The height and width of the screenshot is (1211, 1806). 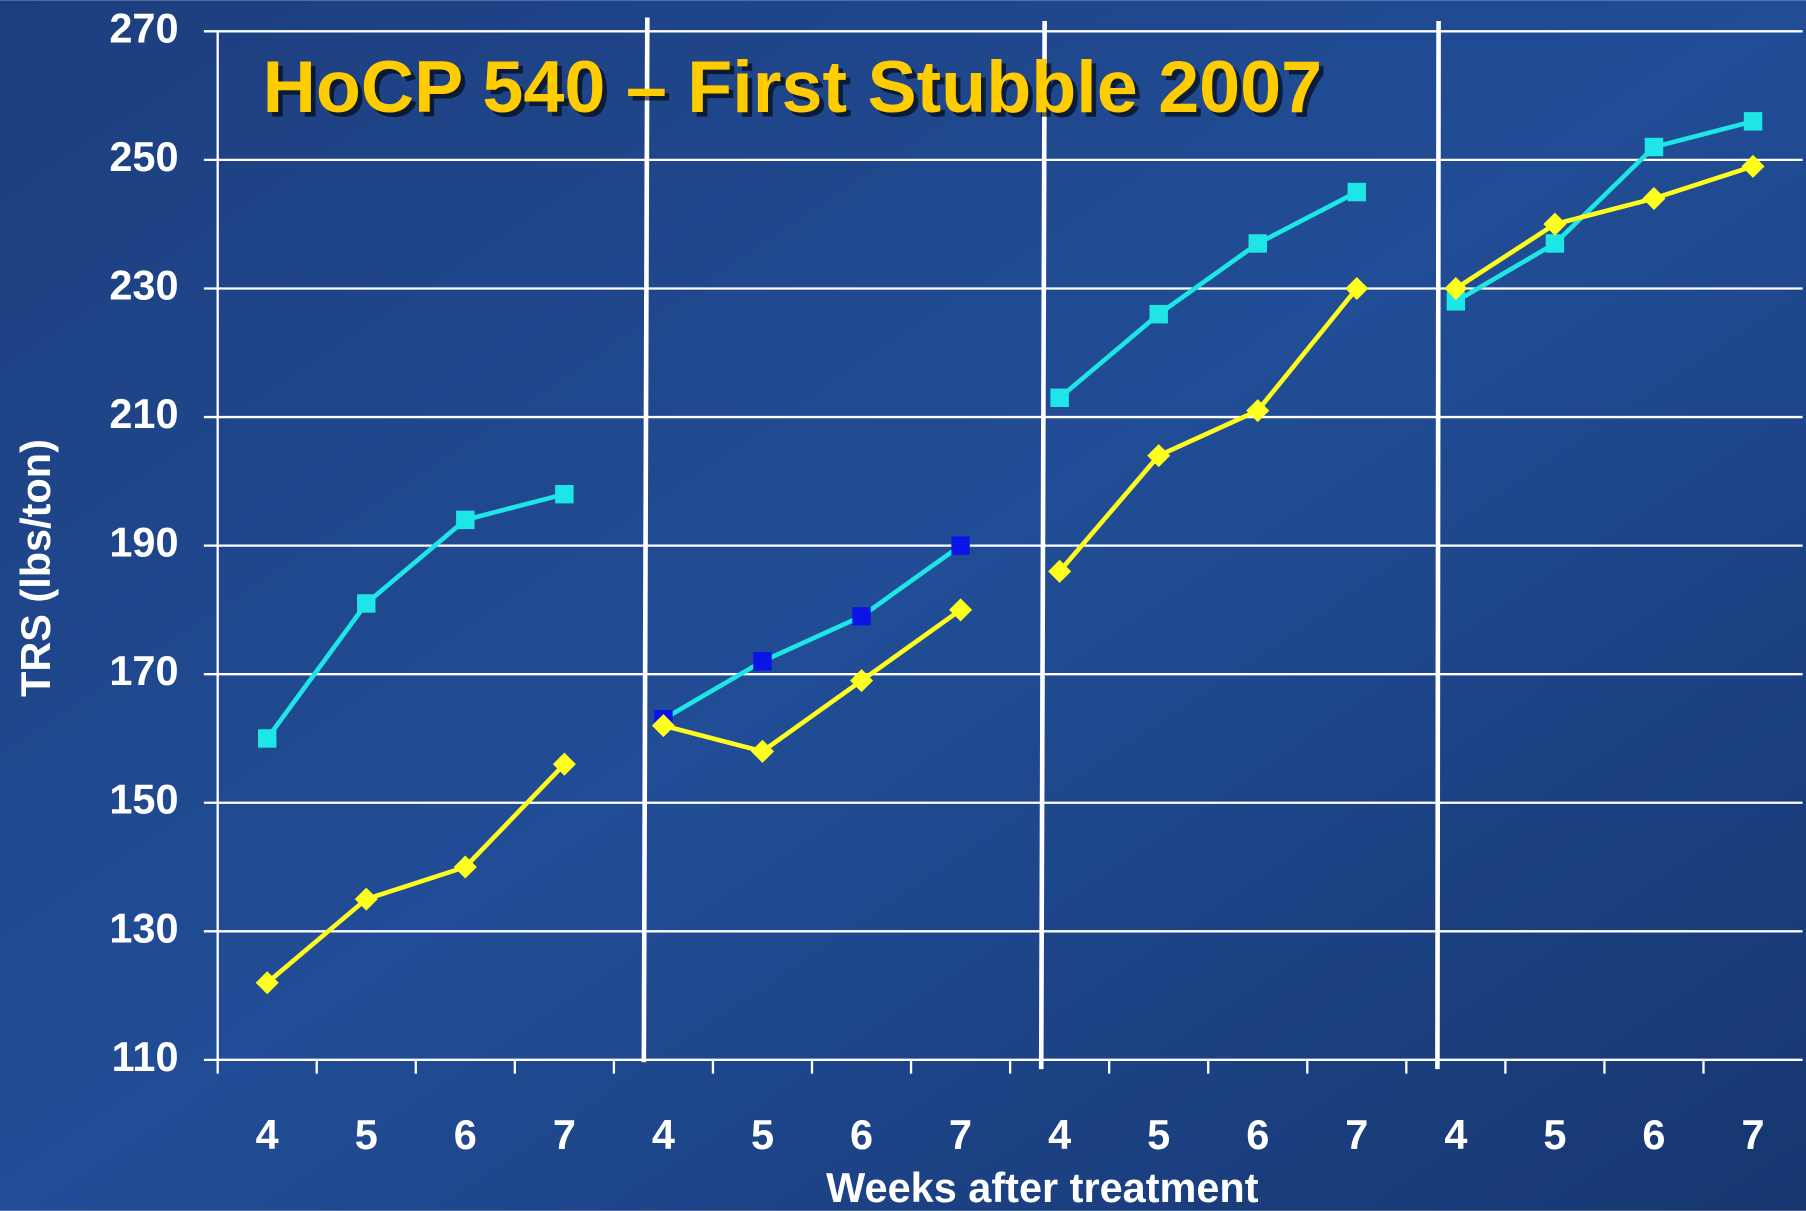 What do you see at coordinates (793, 86) in the screenshot?
I see `chart-title: HoCP 540 – First Stubble 2007` at bounding box center [793, 86].